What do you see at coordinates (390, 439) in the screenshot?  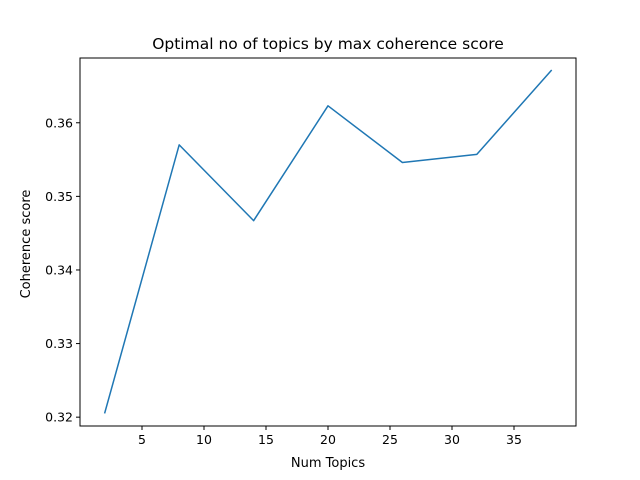 I see `x-tick-label-4: 25` at bounding box center [390, 439].